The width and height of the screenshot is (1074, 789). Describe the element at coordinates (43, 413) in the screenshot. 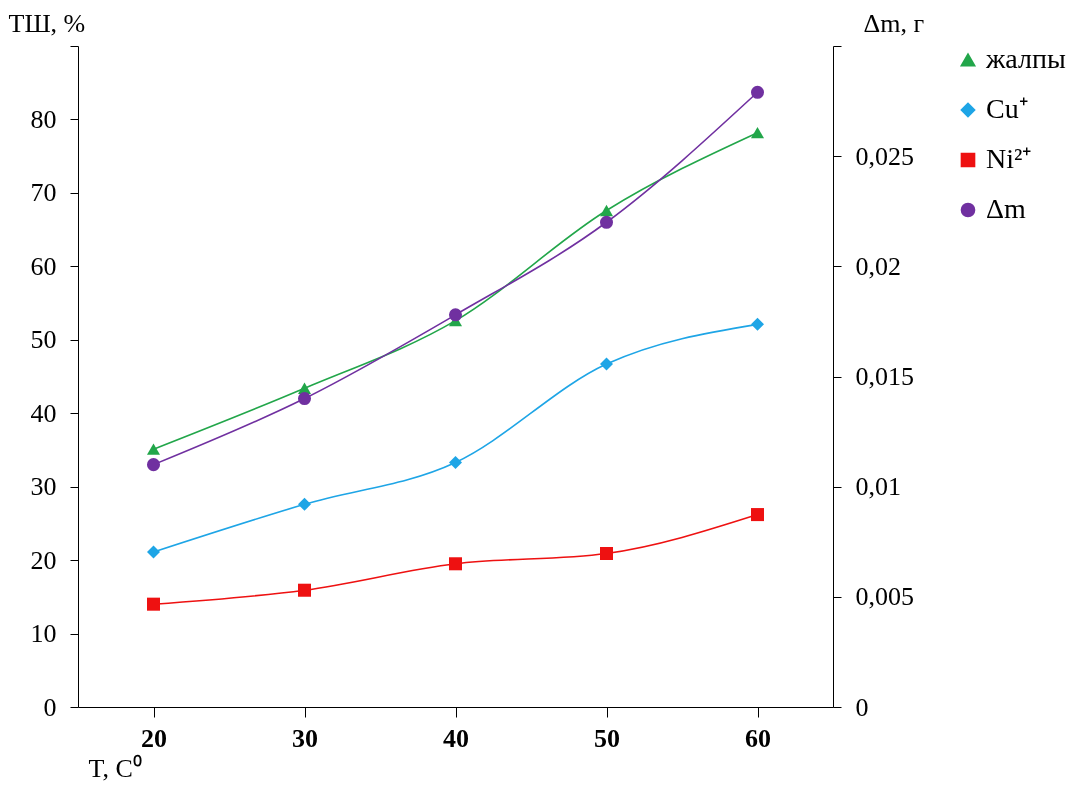

I see `y-tick-label: 40` at that location.